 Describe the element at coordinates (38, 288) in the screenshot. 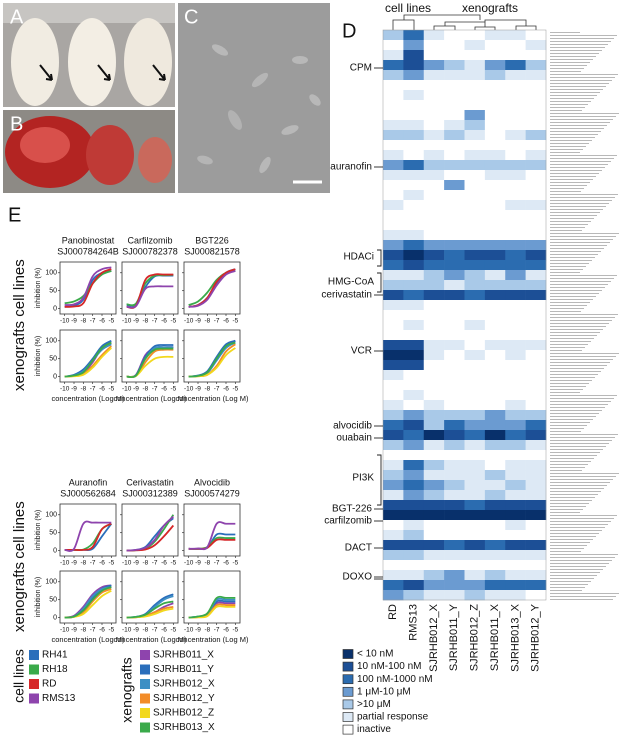

I see `y-axis-label: inhibition (%)` at that location.